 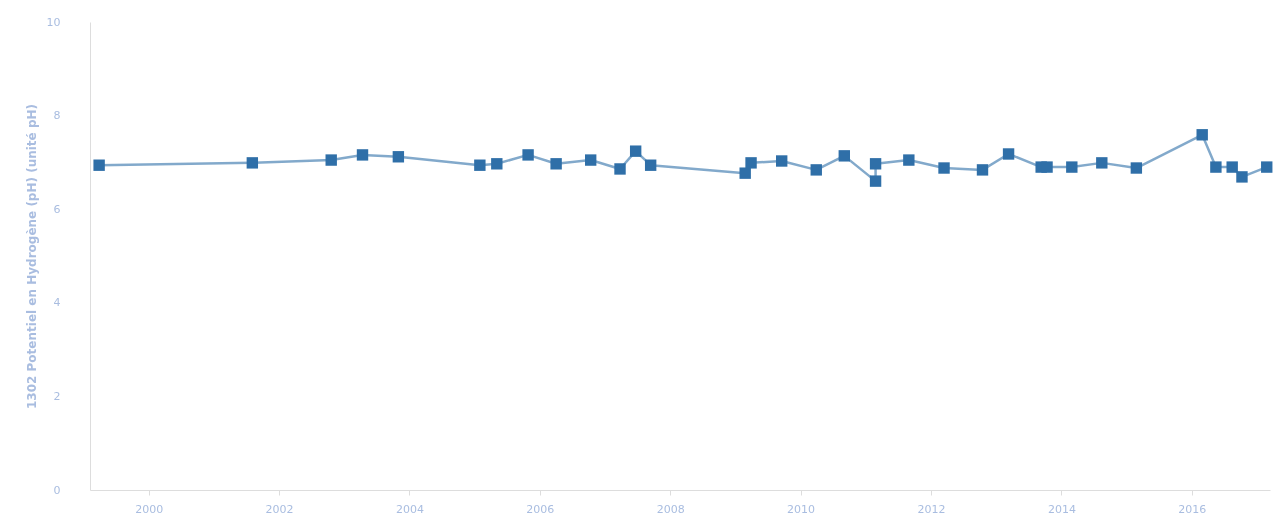 What do you see at coordinates (801, 509) in the screenshot?
I see `x-tick-label: 2010` at bounding box center [801, 509].